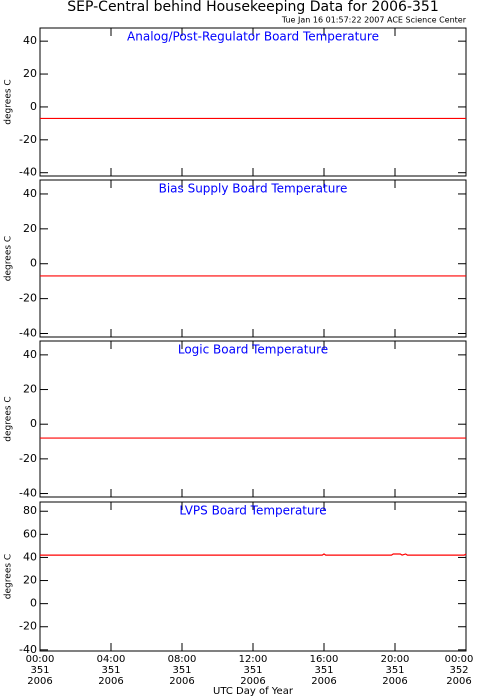 This screenshot has width=481, height=699. I want to click on x-tick-label: 00:00 352 2006, so click(459, 670).